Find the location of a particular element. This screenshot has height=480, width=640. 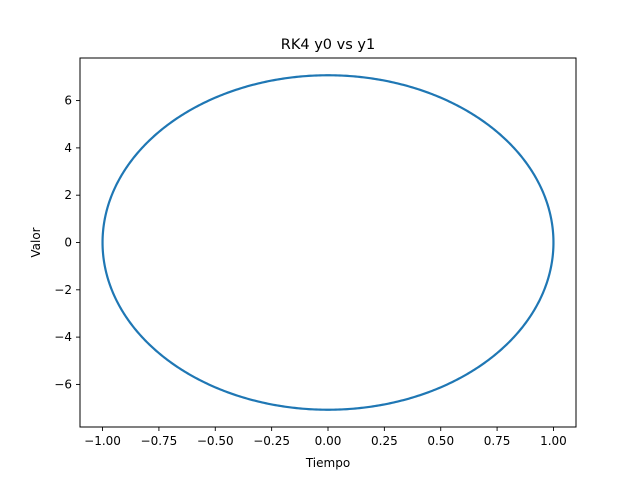

x-tick-label: −0.25 is located at coordinates (271, 441).